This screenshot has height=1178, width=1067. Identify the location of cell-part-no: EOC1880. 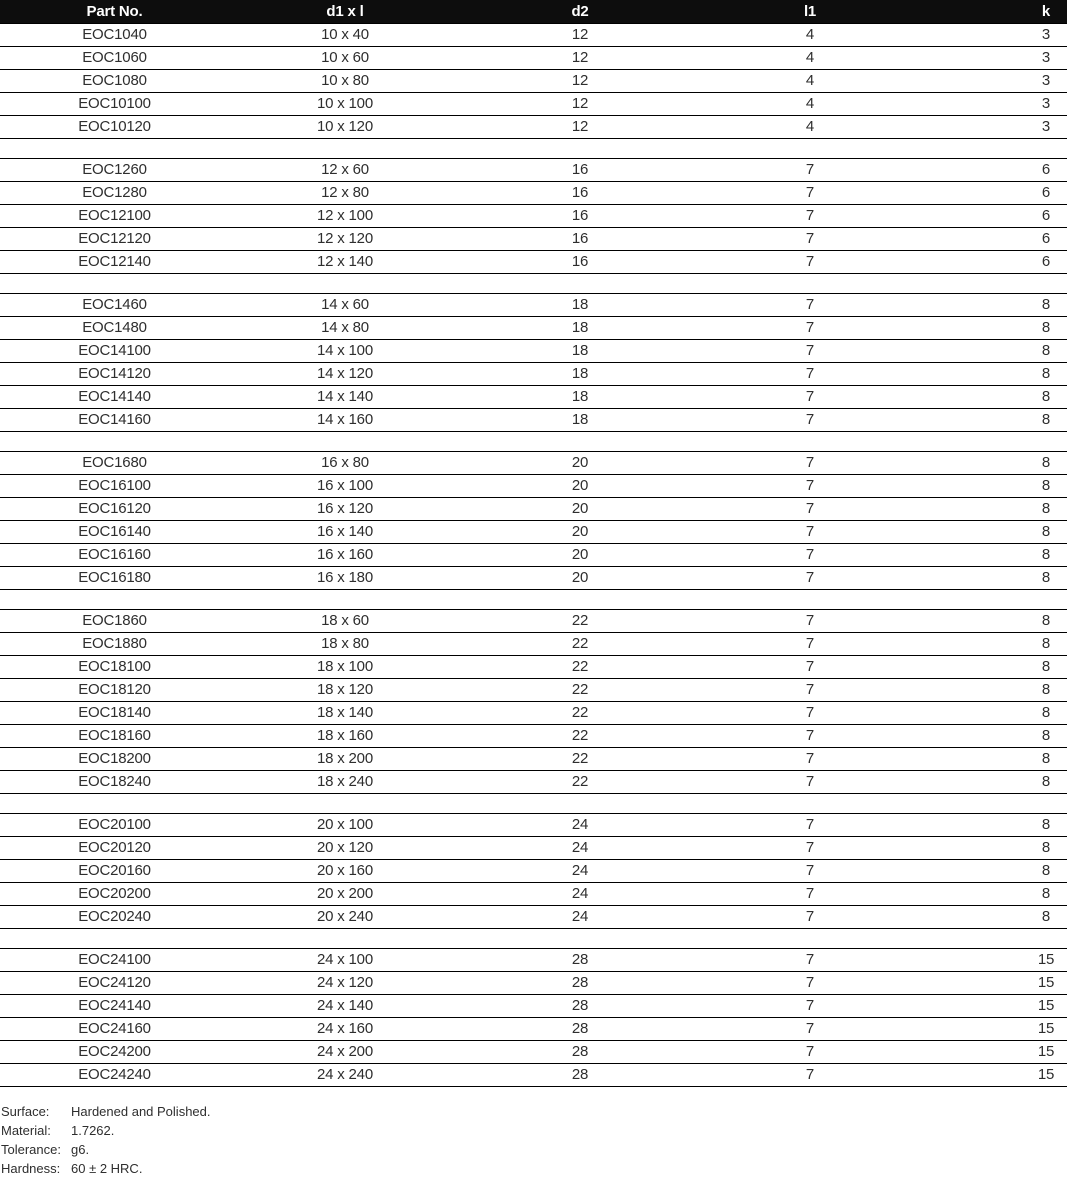
(114, 644).